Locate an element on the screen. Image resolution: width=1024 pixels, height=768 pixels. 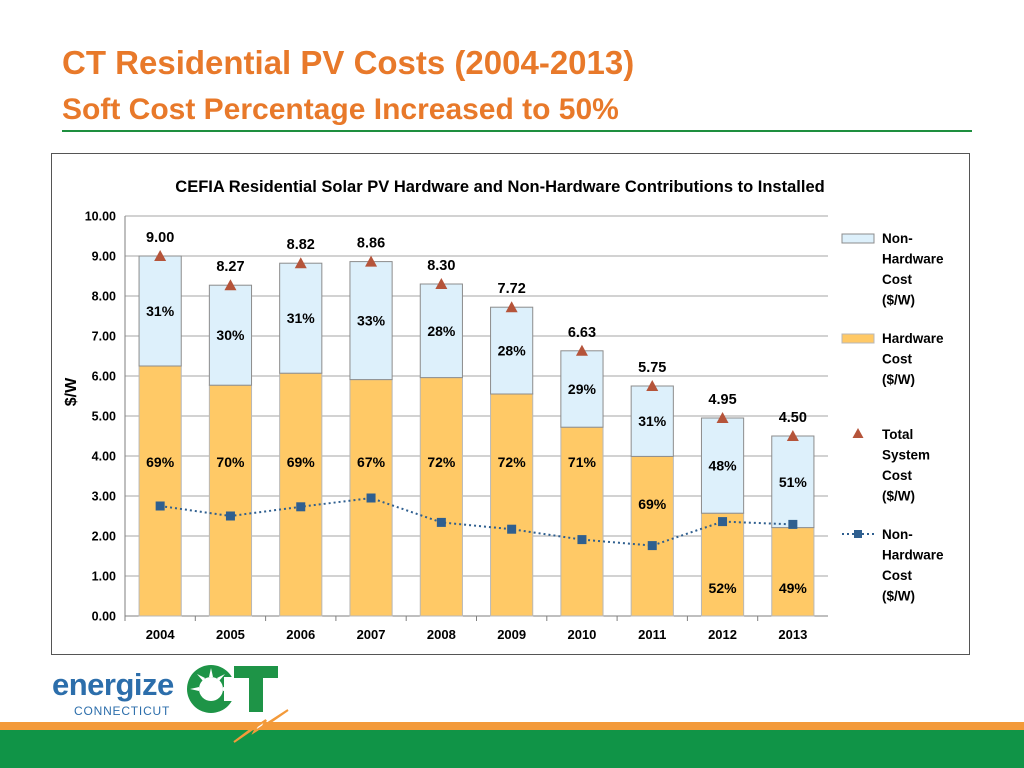
non-hardware-pct-label: 51% is located at coordinates (793, 482).